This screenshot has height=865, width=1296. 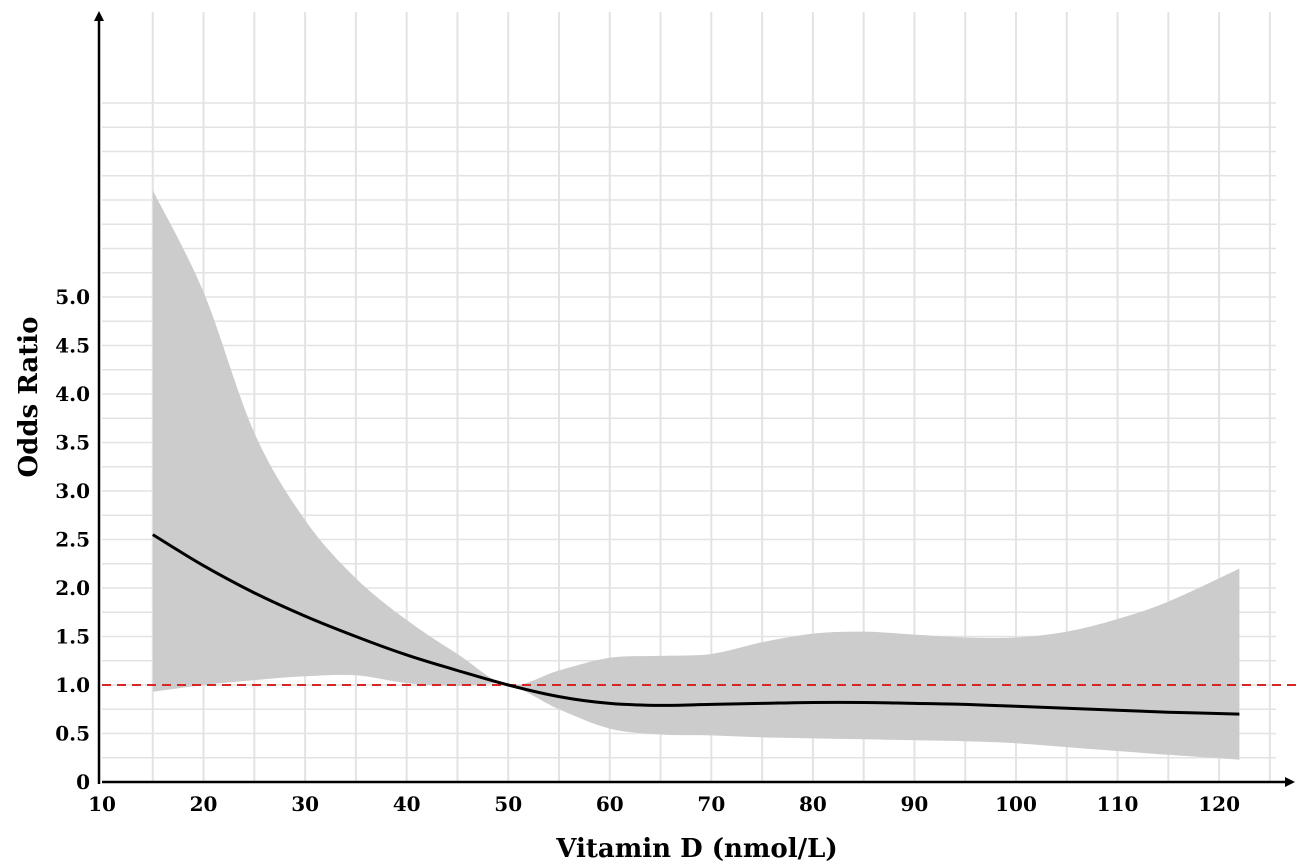 I want to click on y-tick-label: 2.5, so click(x=72, y=540).